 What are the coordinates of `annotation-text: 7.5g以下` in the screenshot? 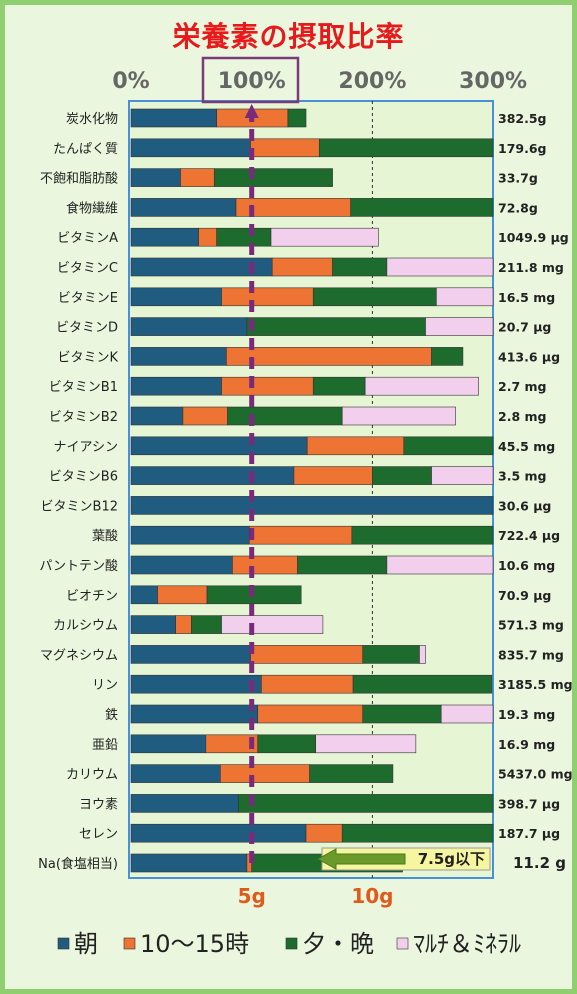 It's located at (451, 859).